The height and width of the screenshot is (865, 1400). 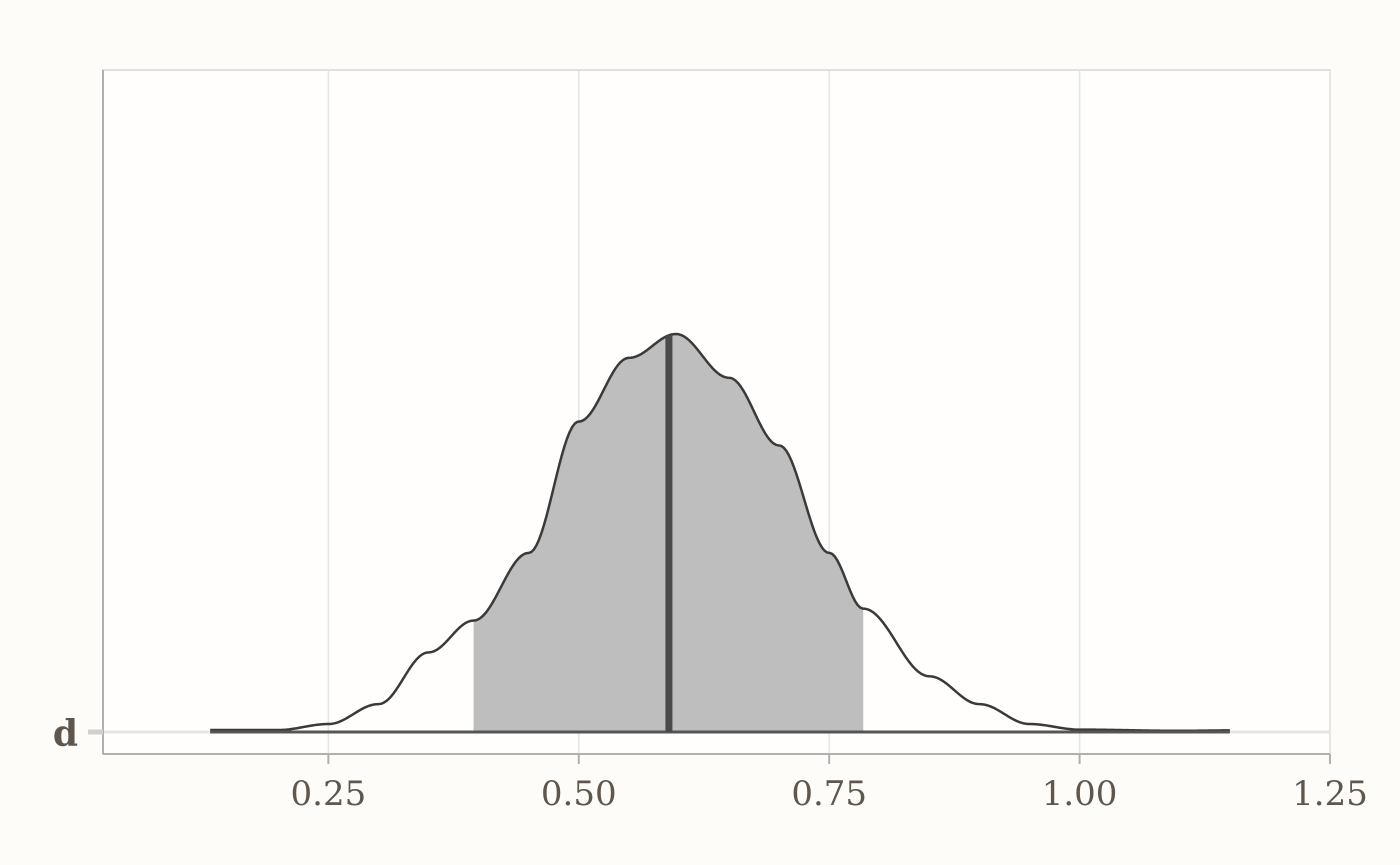 What do you see at coordinates (1330, 794) in the screenshot?
I see `x-tick-label: 1.25` at bounding box center [1330, 794].